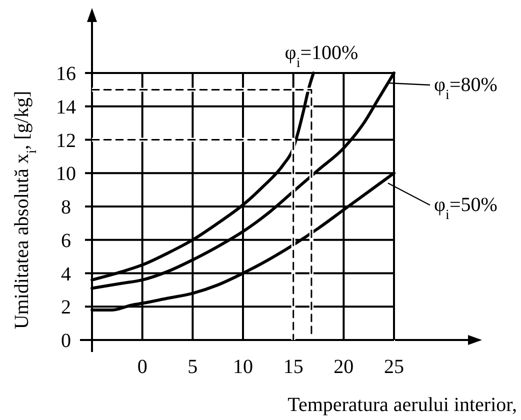 This screenshot has width=521, height=420. Describe the element at coordinates (66, 307) in the screenshot. I see `y-tick-label: 2` at that location.